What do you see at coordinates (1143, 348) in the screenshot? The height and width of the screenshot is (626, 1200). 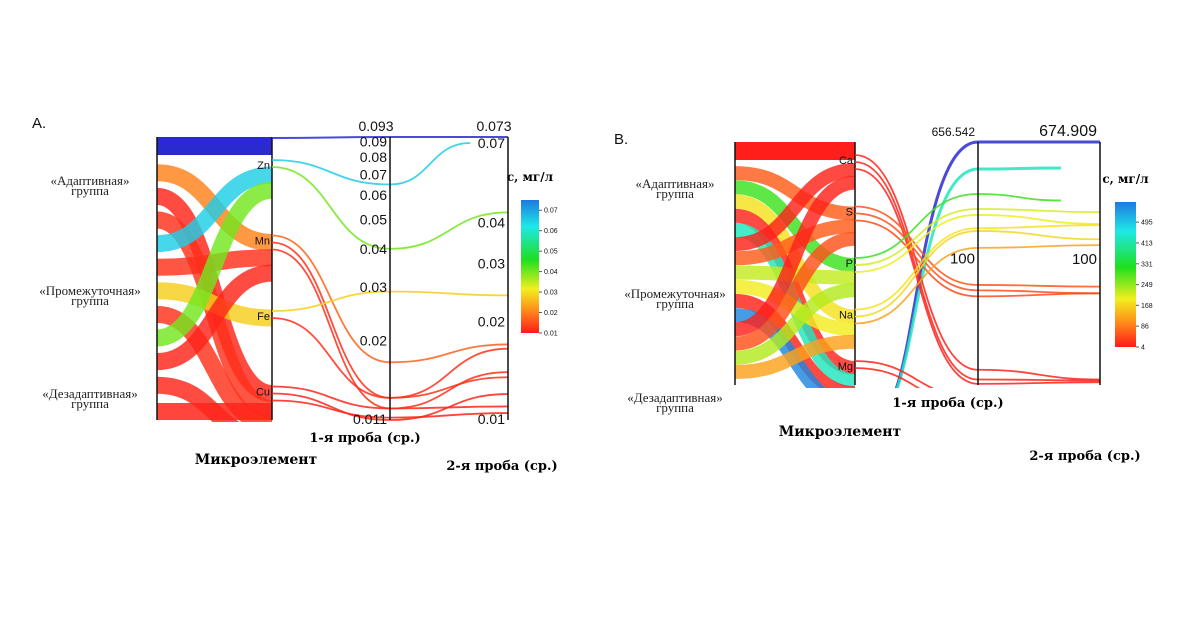 I see `colorbar-tick-label: 4` at bounding box center [1143, 348].